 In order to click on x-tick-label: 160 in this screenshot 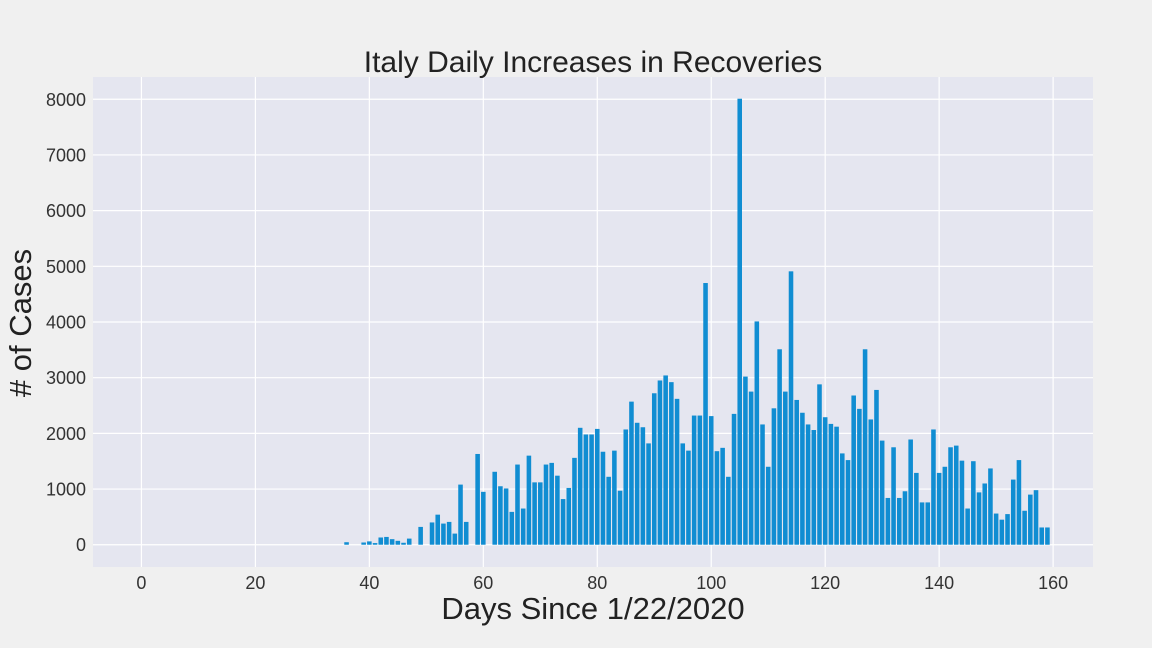, I will do `click(1053, 583)`.